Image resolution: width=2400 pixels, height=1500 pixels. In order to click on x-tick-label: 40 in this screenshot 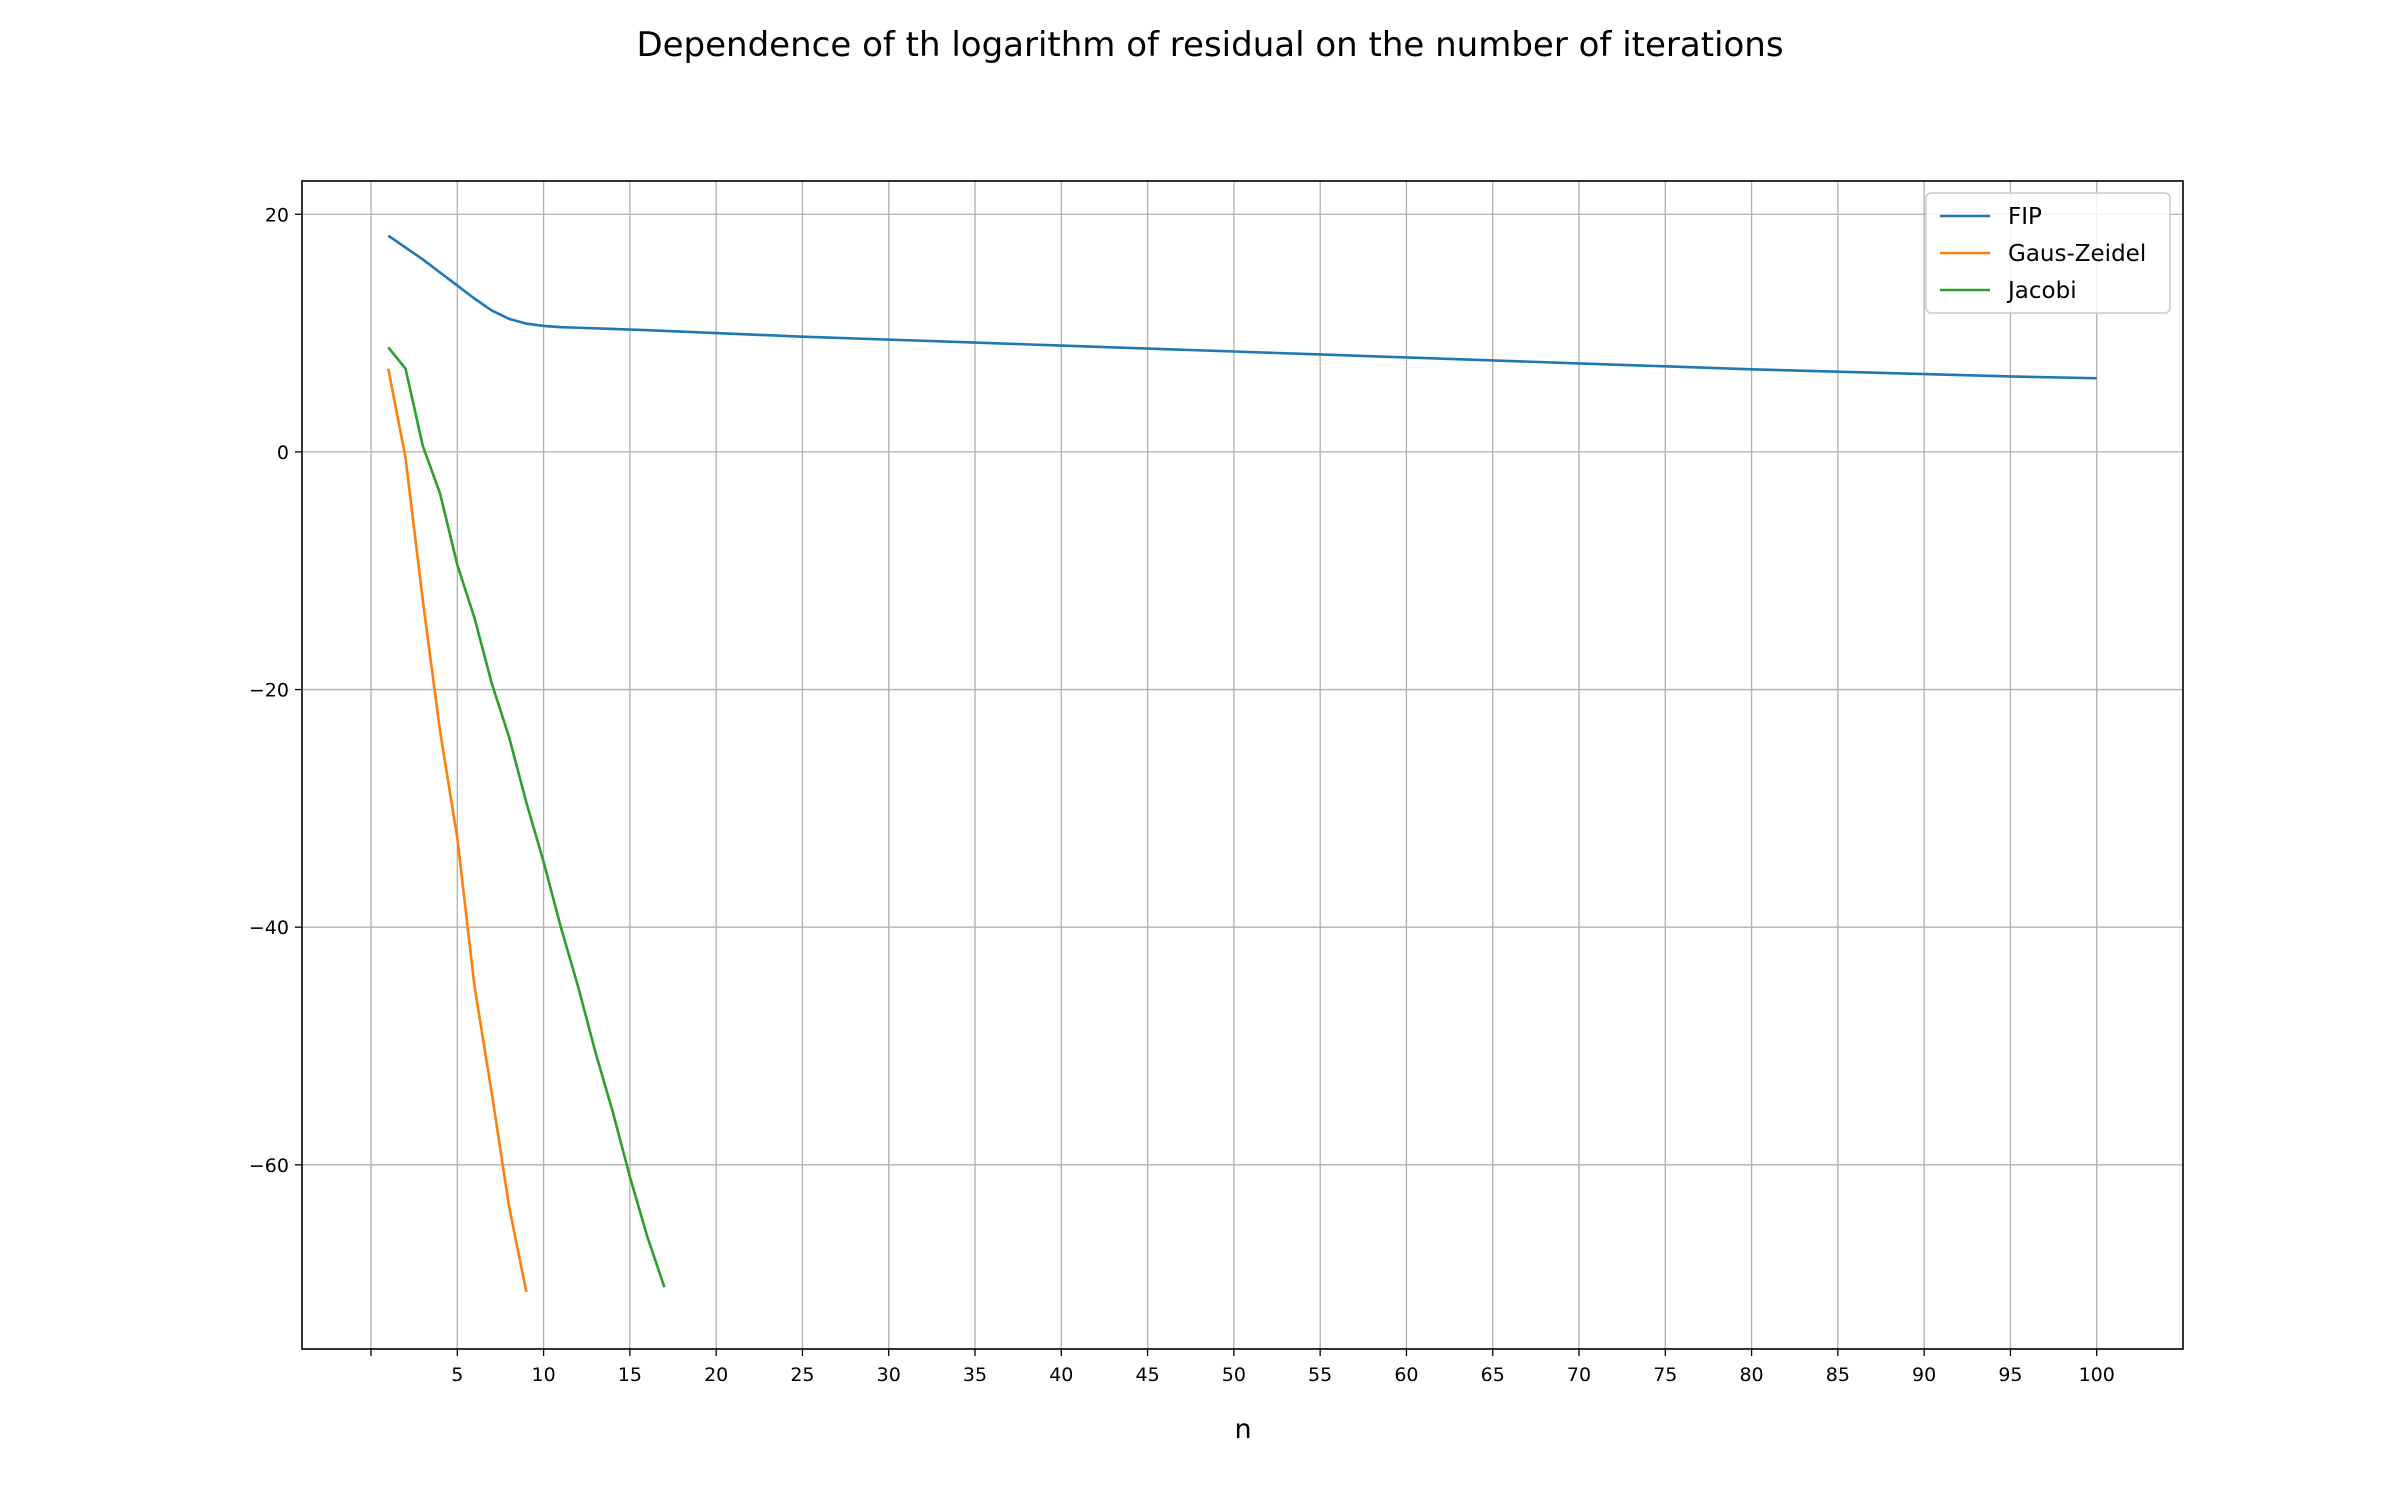, I will do `click(1061, 1375)`.